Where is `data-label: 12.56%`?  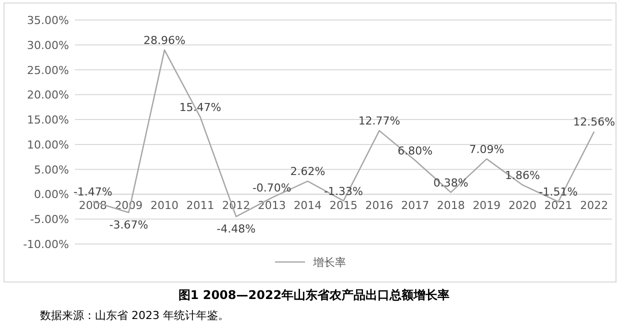
data-label: 12.56% is located at coordinates (594, 122).